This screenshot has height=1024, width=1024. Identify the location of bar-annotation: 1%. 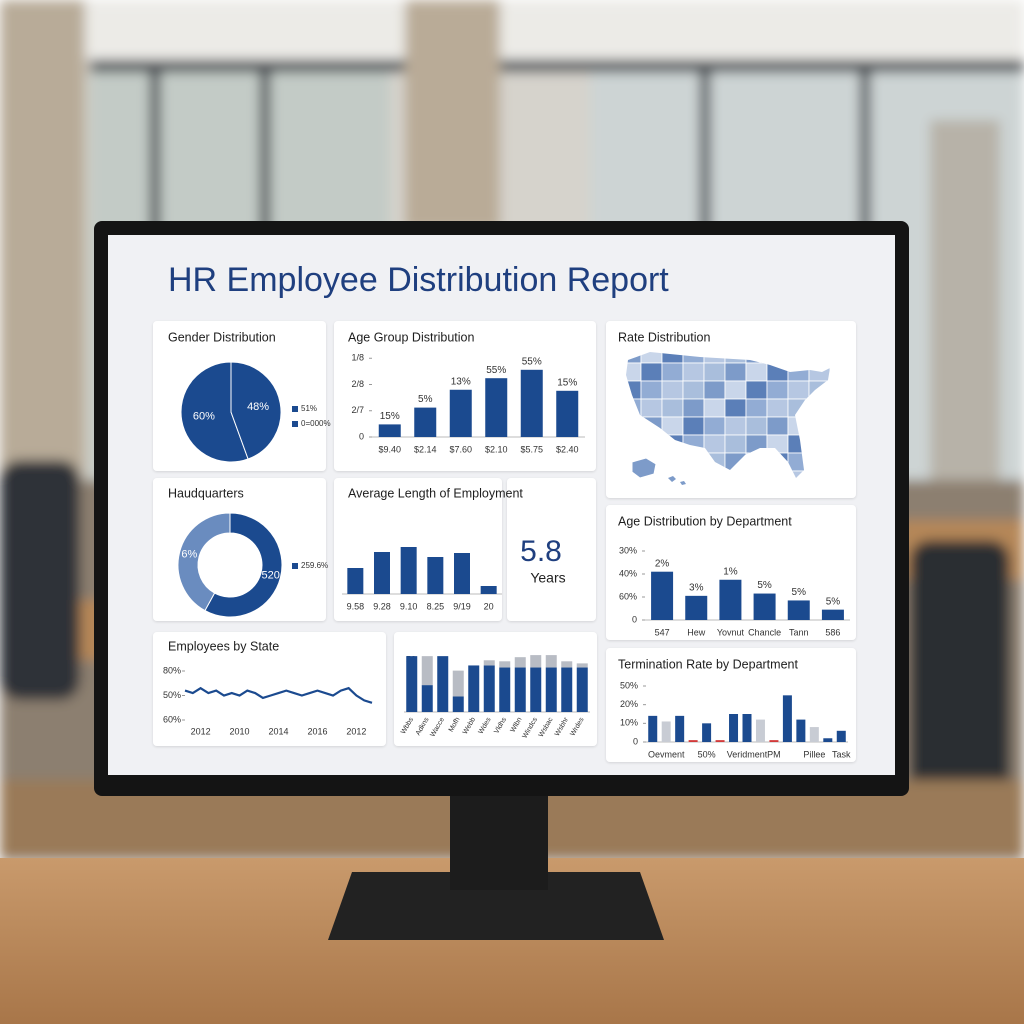
(730, 571).